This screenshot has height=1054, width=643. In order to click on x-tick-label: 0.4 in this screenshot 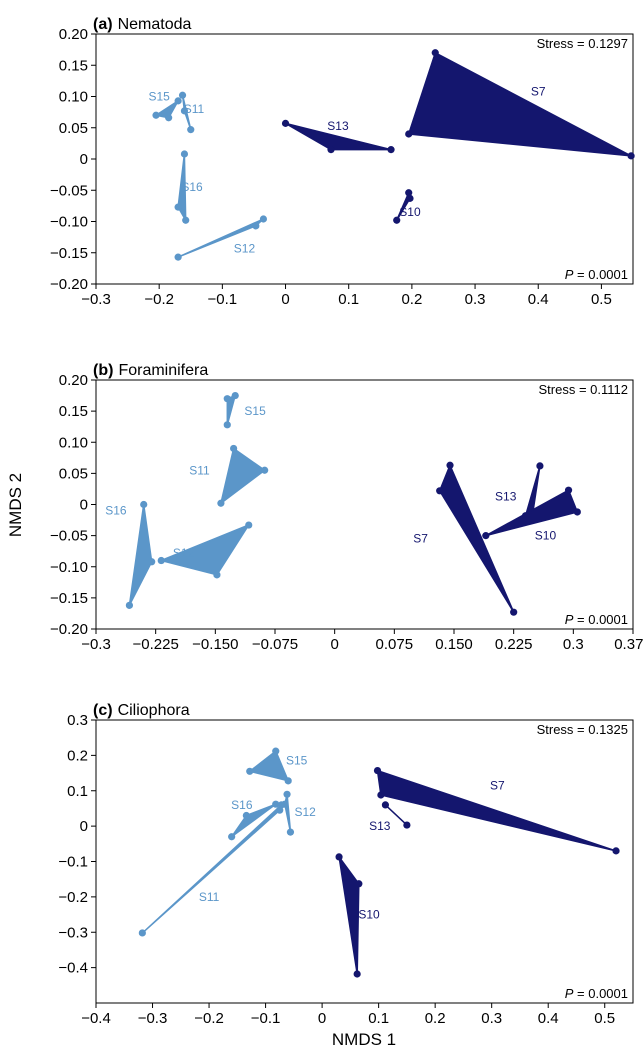, I will do `click(538, 299)`.